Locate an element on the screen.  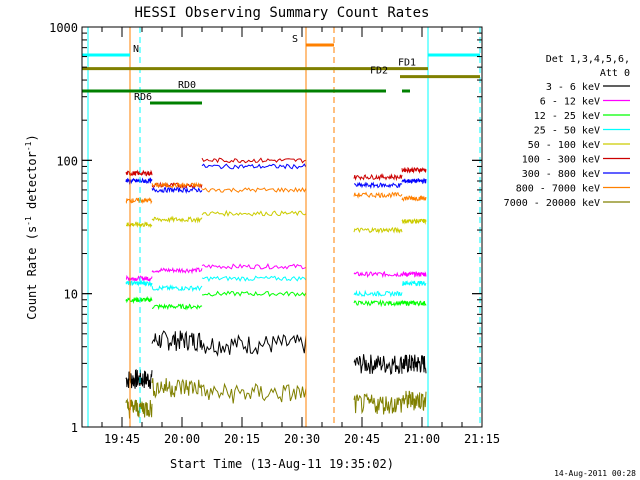
legend-entry-label: 800 - 7000 keV is located at coordinates (558, 189).